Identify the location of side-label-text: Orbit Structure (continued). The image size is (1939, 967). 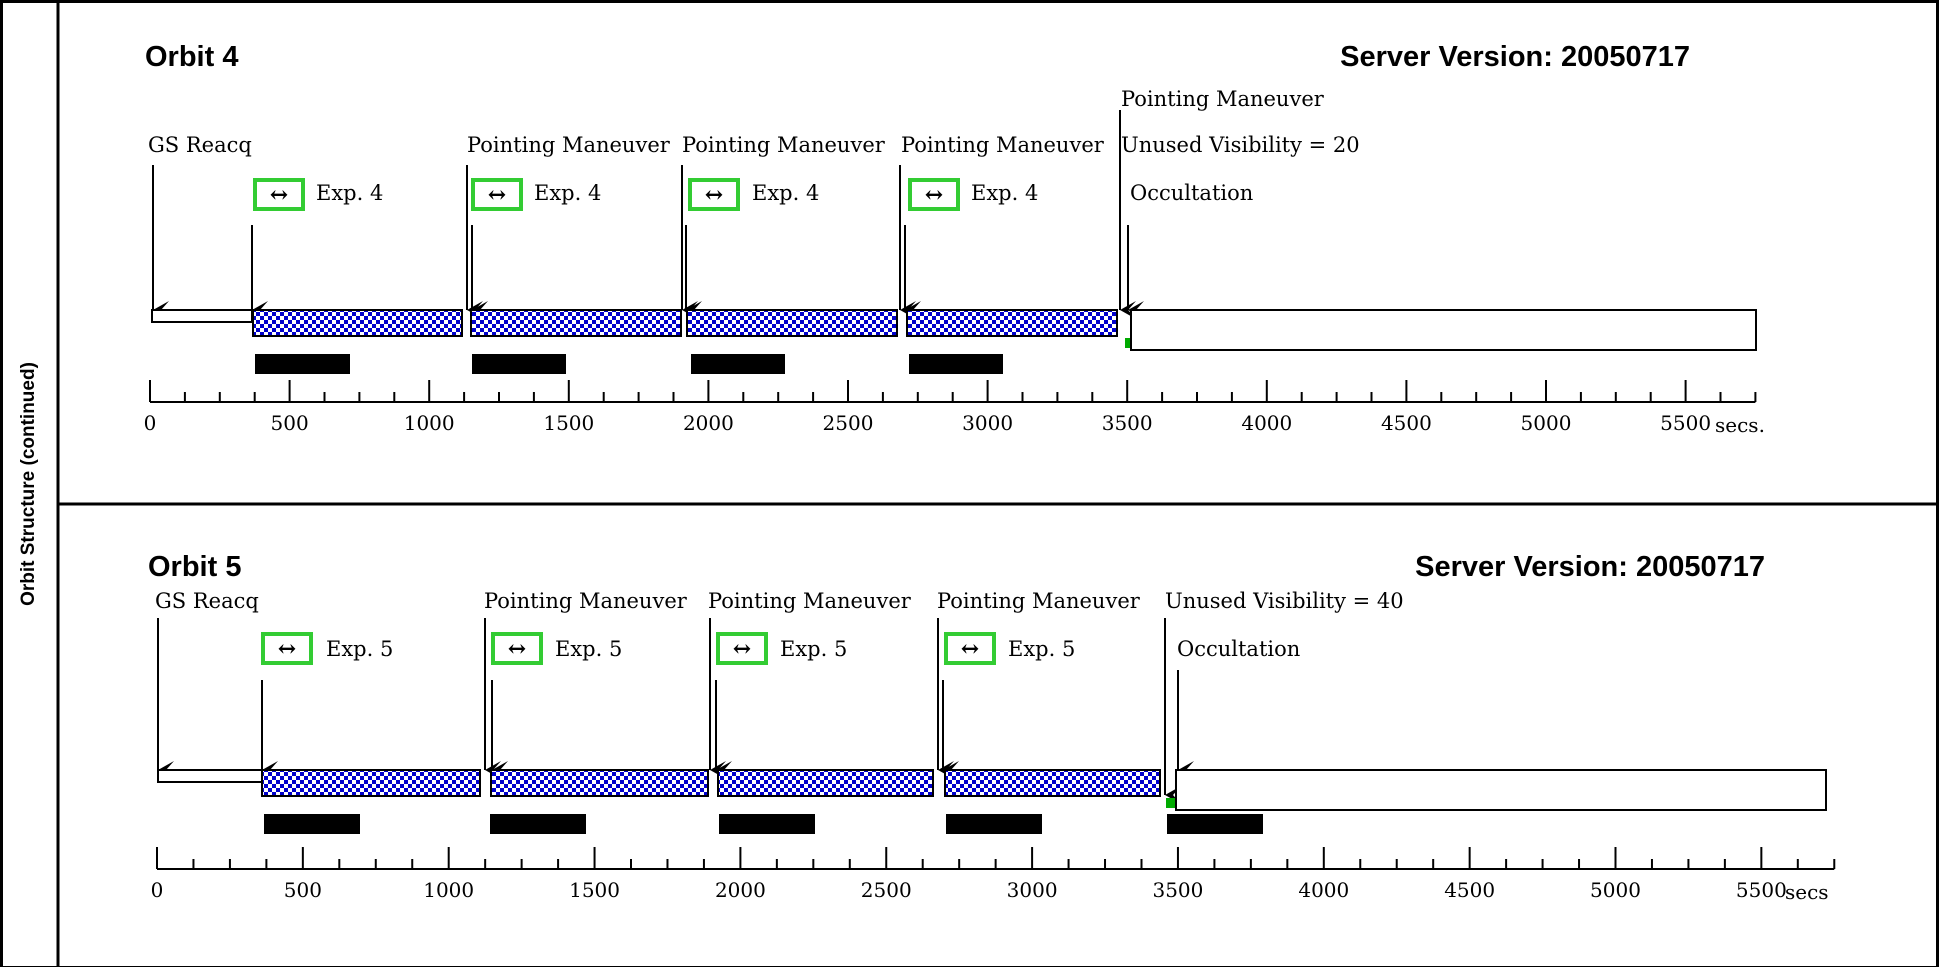
(28, 483).